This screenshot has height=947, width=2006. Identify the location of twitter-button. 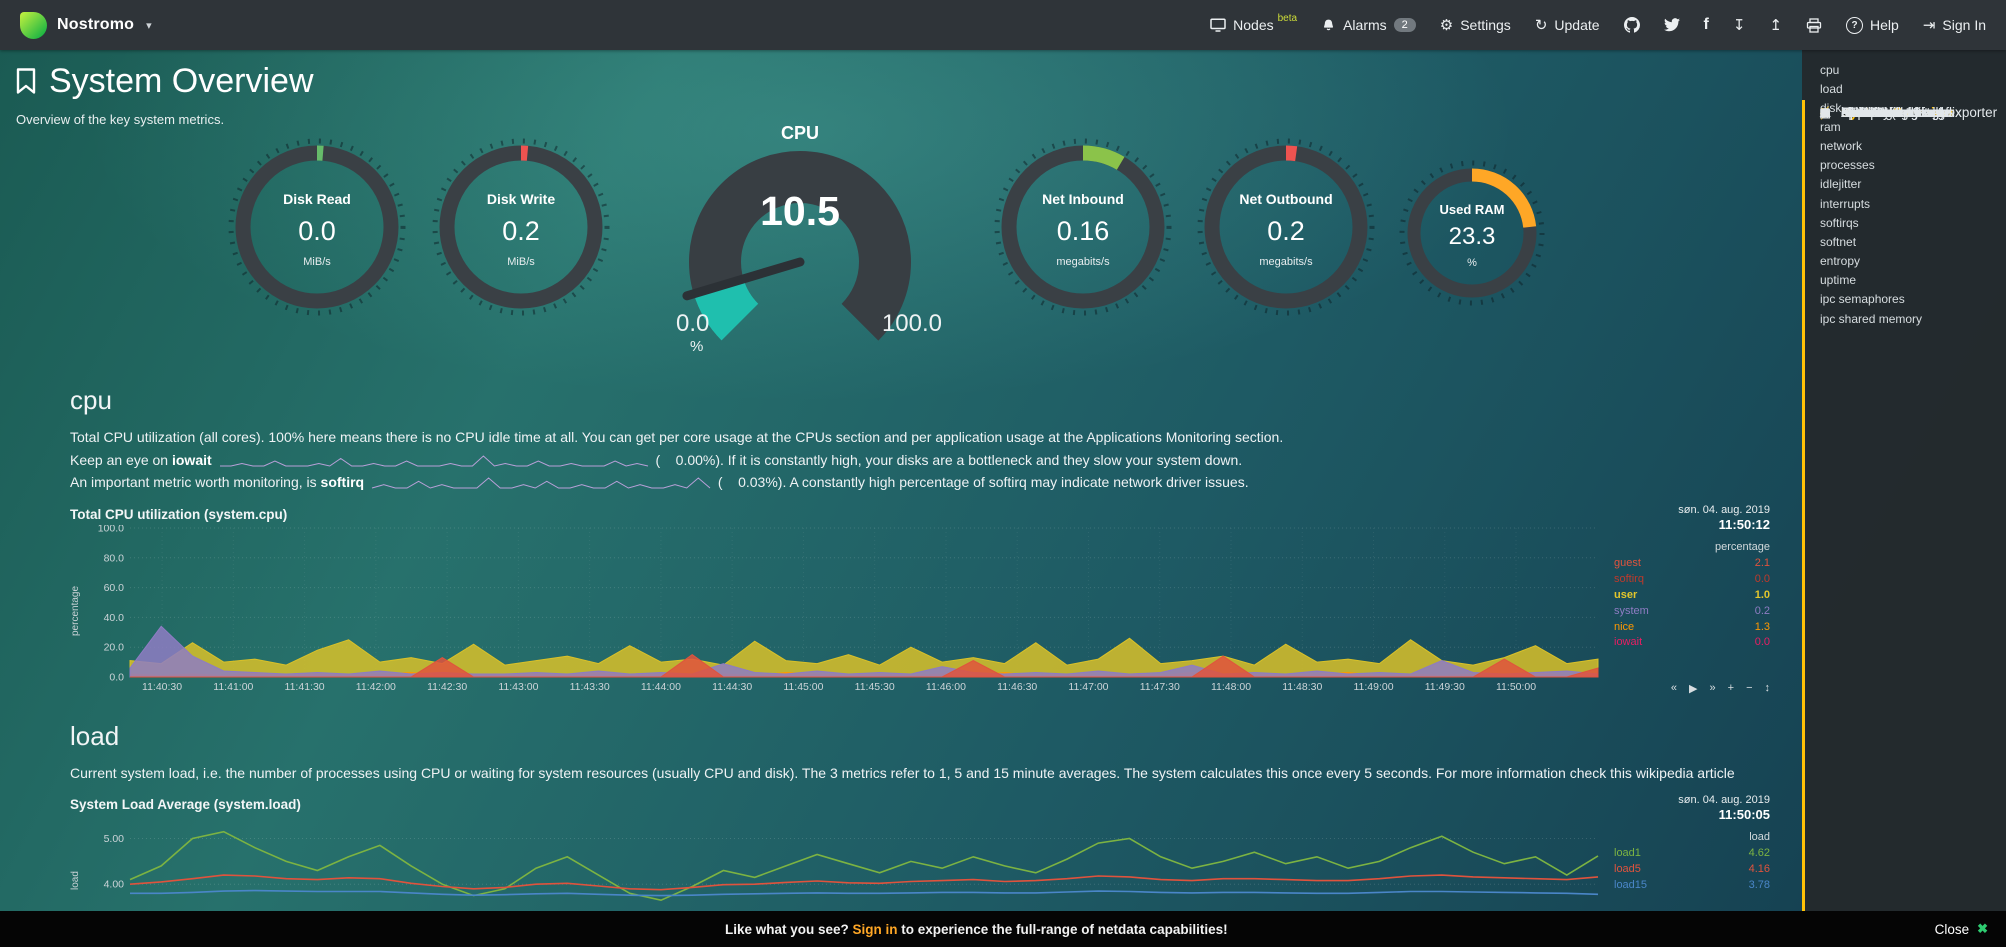
(1671, 25).